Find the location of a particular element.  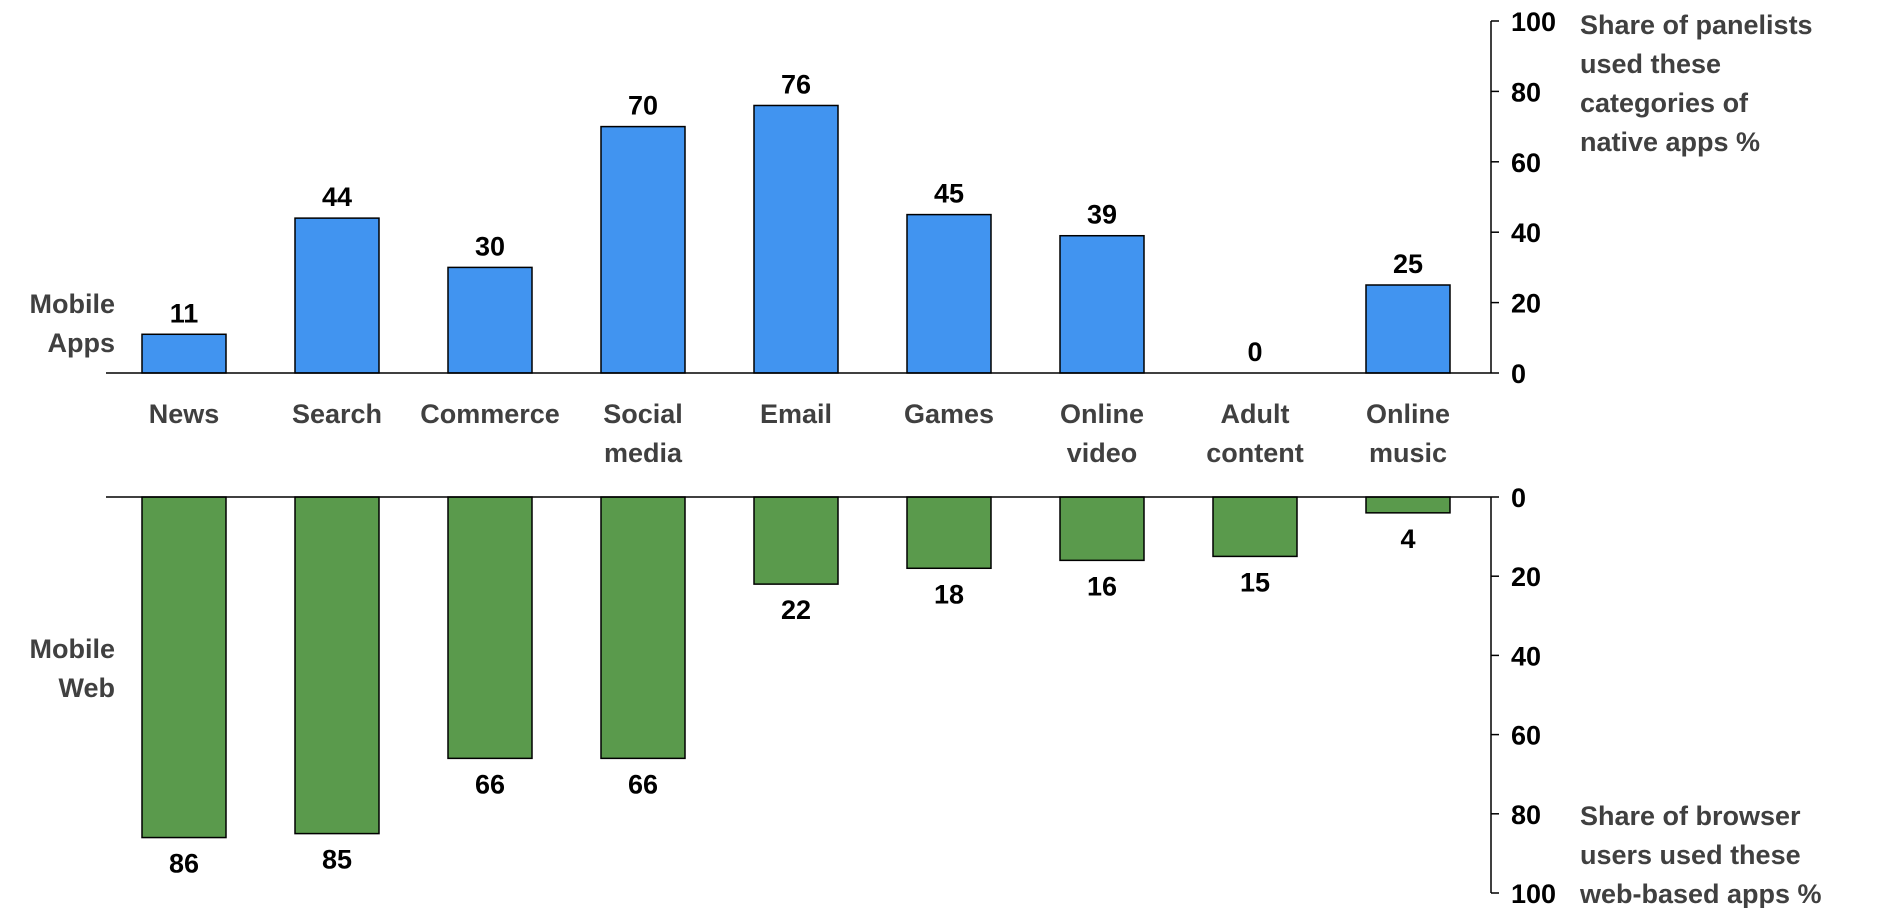

apps-value-label: 45 is located at coordinates (949, 194).